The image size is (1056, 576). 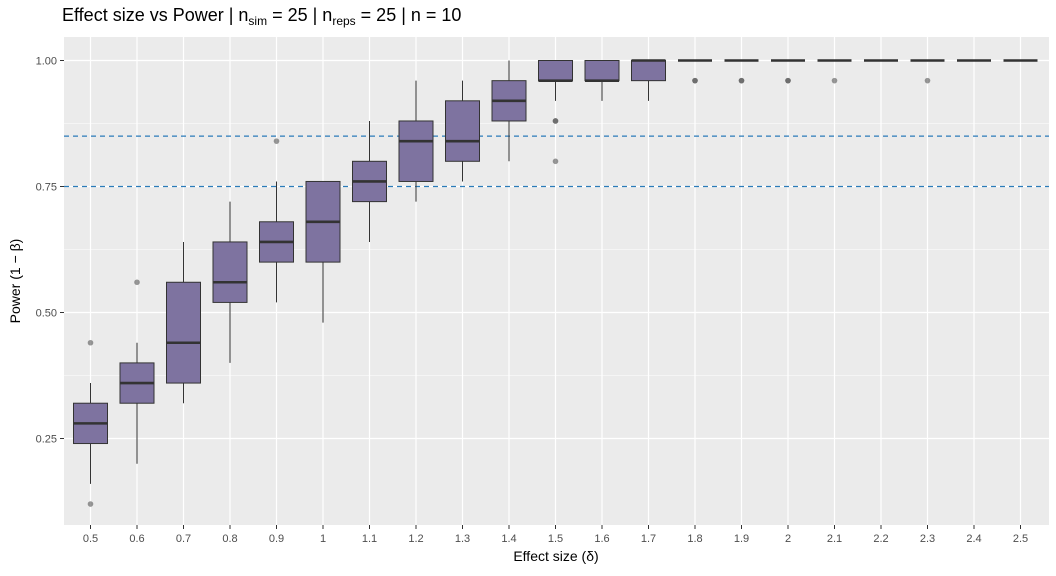 I want to click on x-tick-label: 2.5, so click(x=1020, y=539).